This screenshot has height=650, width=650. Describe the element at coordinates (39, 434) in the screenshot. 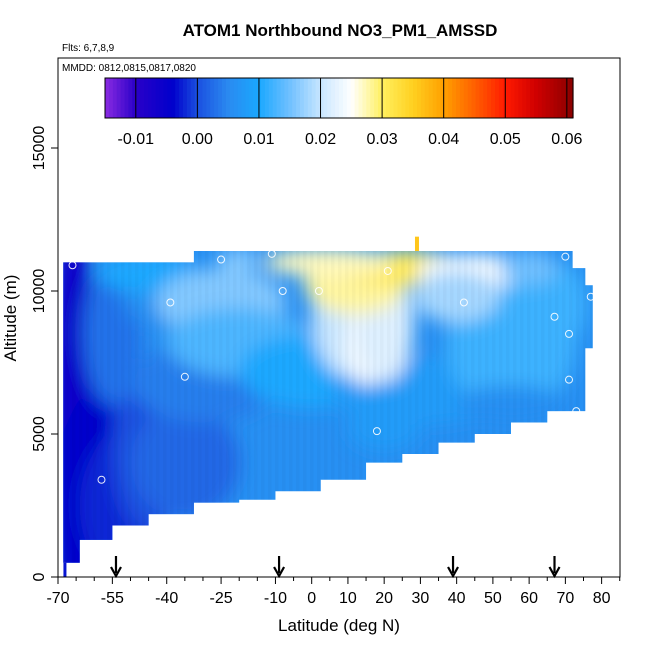

I see `y-tick-label: 5000` at that location.